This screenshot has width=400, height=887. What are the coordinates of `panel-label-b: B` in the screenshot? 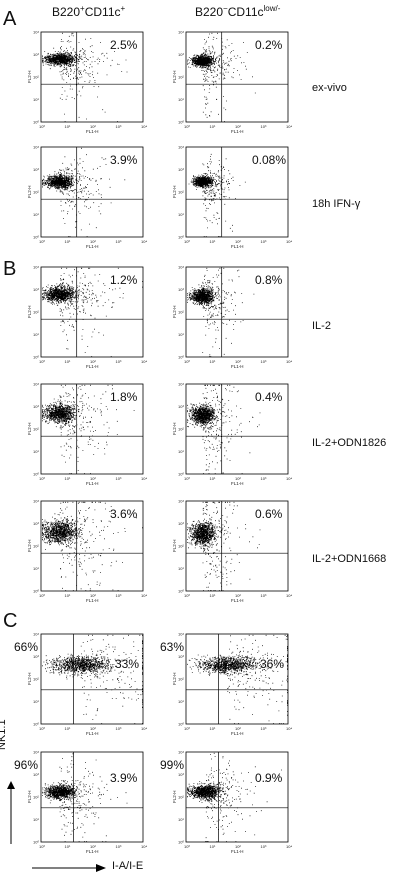 It's located at (10, 269).